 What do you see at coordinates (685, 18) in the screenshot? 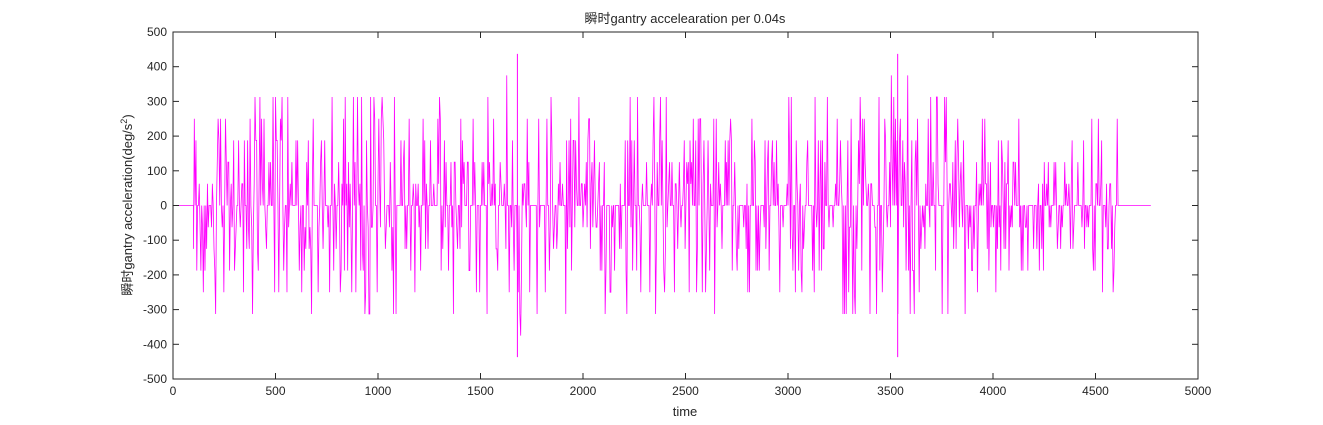
I see `chart-title: 瞬时gantry accelearation per 0.04s` at bounding box center [685, 18].